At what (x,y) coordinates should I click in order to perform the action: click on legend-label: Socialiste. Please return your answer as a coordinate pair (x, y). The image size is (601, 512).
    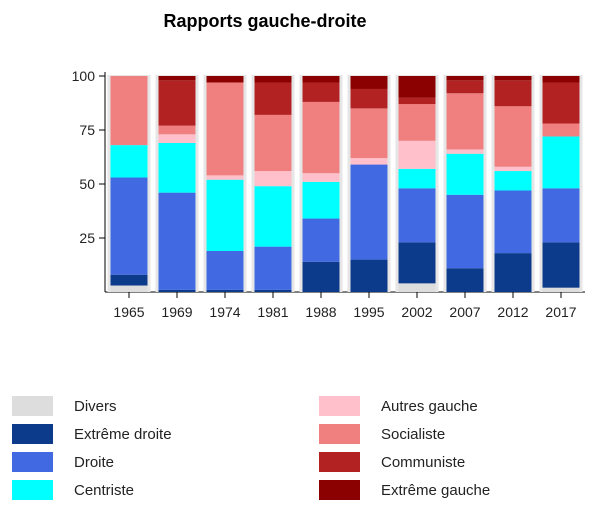
    Looking at the image, I should click on (413, 434).